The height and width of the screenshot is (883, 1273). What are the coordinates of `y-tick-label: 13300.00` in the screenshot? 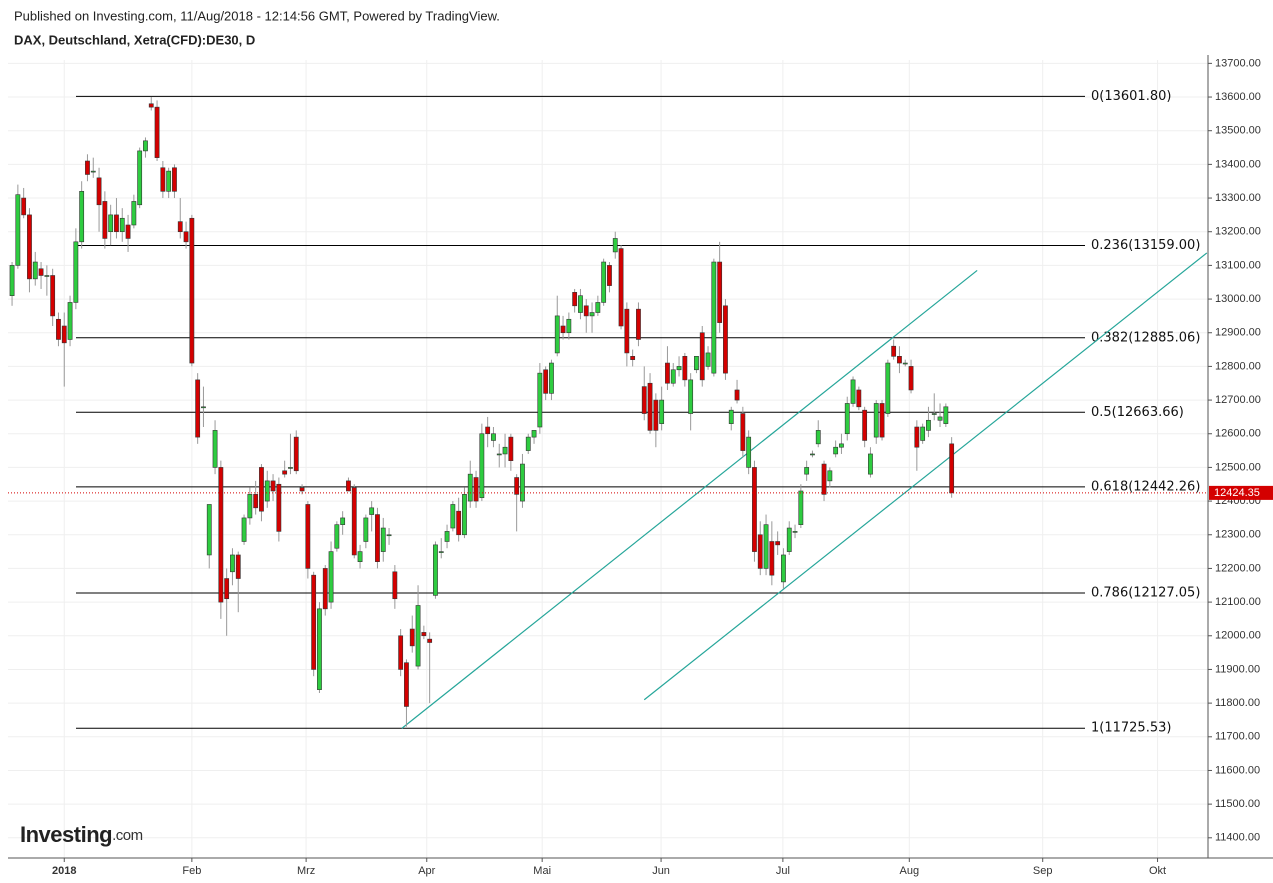 It's located at (1238, 198).